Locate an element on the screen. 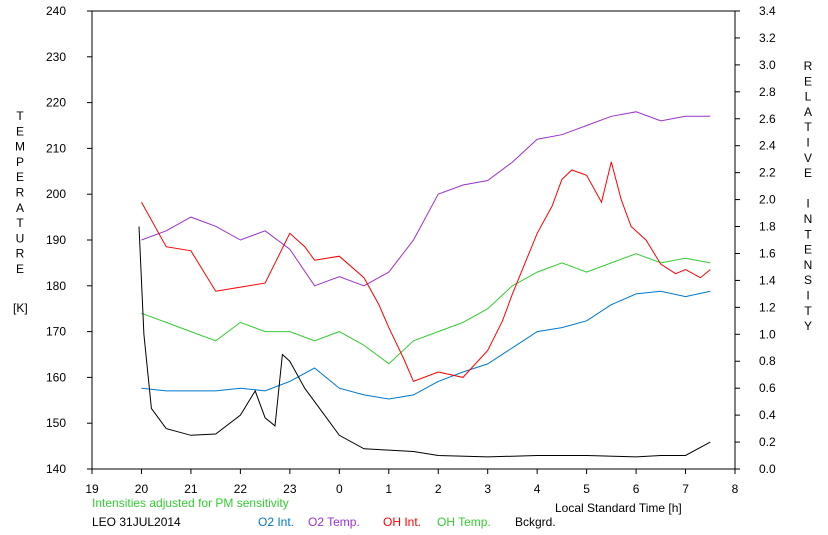 This screenshot has height=535, width=828. right-tick-label: 1.4 is located at coordinates (767, 280).